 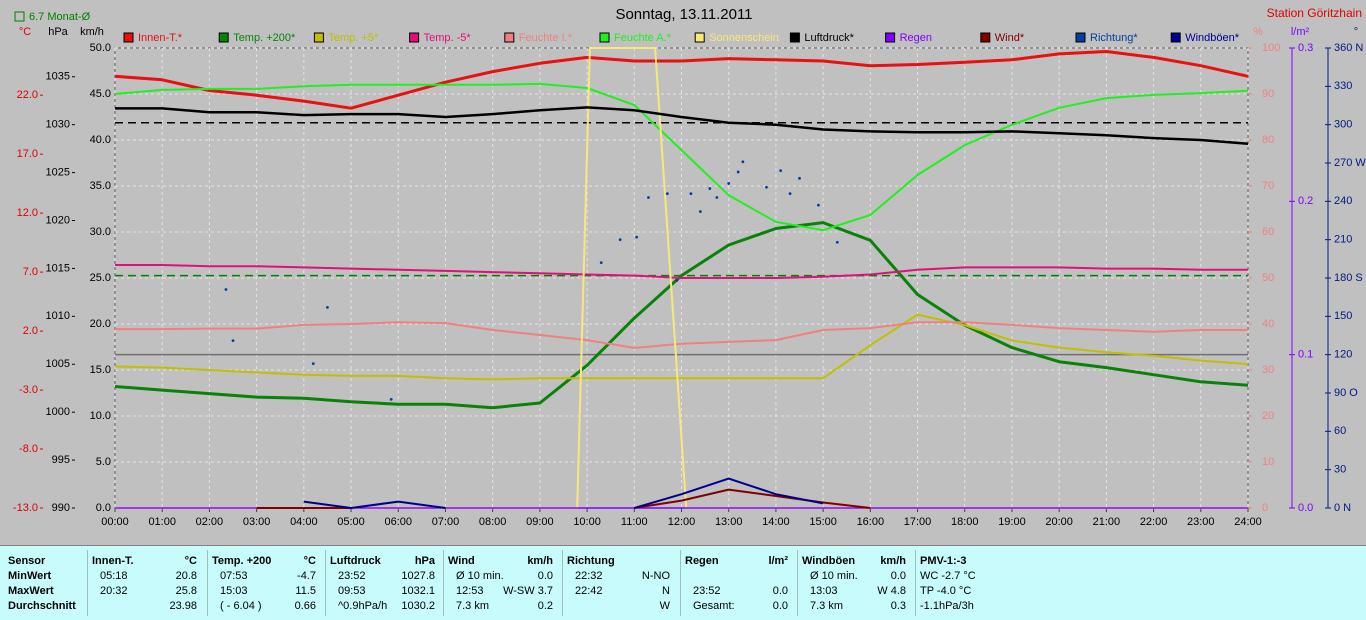 What do you see at coordinates (683, 14) in the screenshot?
I see `chart-title: Sonntag, 13.11.2011` at bounding box center [683, 14].